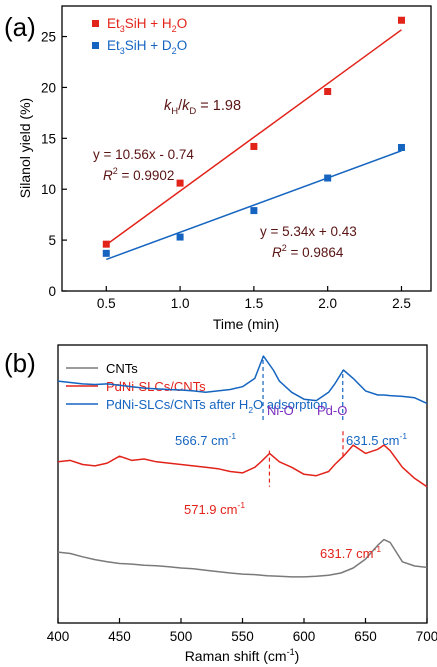 The height and width of the screenshot is (667, 437). I want to click on label-pd-o: Pd-O, so click(332, 410).